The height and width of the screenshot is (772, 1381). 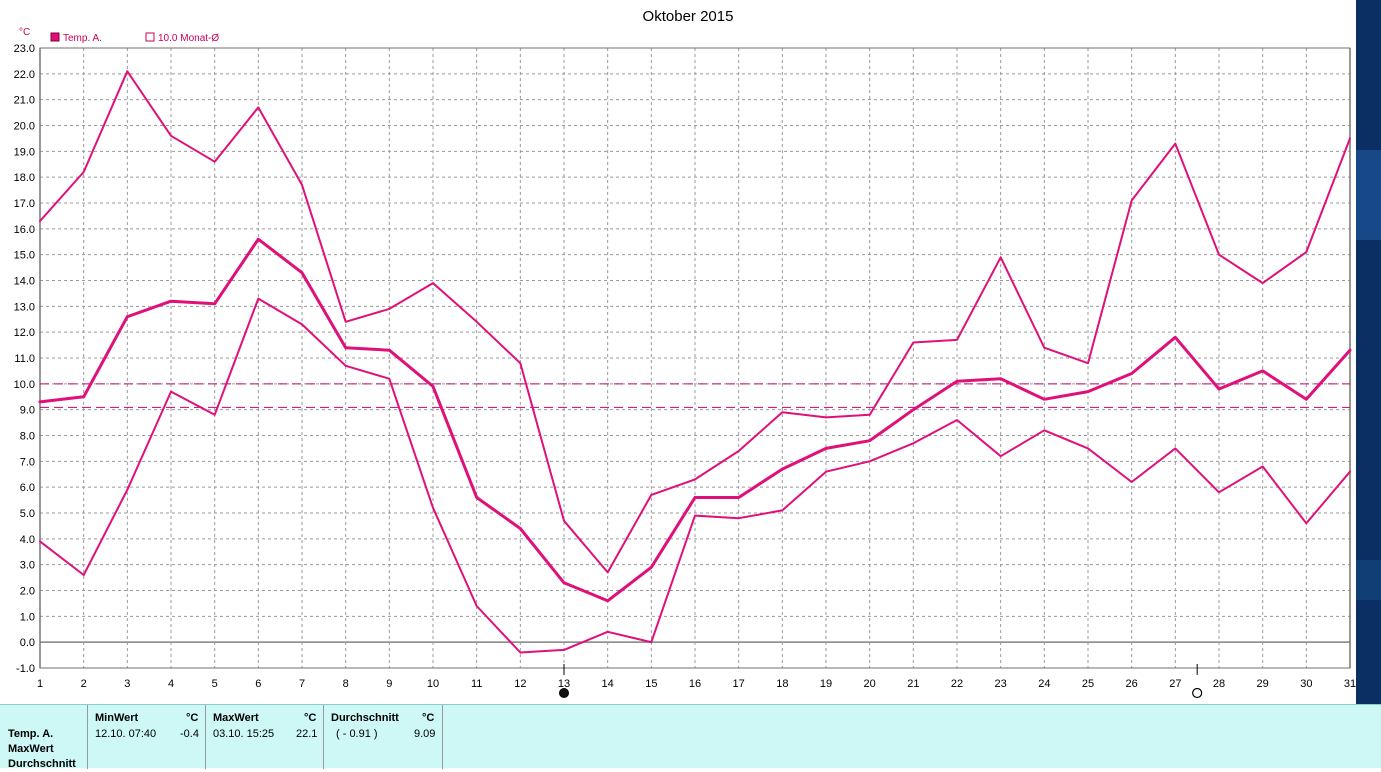 I want to click on y-tick-label: 6.0, so click(x=27, y=488).